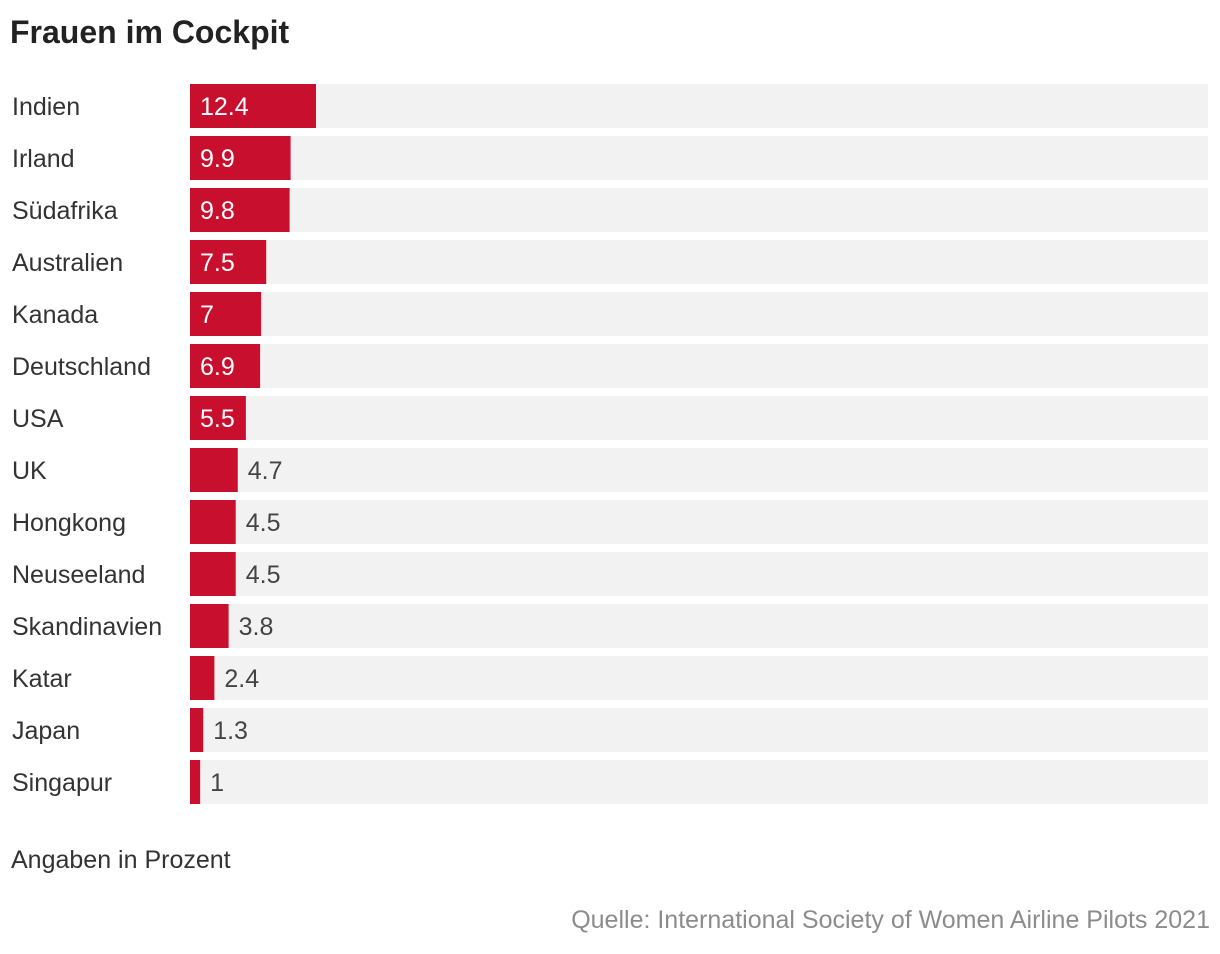  What do you see at coordinates (207, 315) in the screenshot?
I see `value-label: 7` at bounding box center [207, 315].